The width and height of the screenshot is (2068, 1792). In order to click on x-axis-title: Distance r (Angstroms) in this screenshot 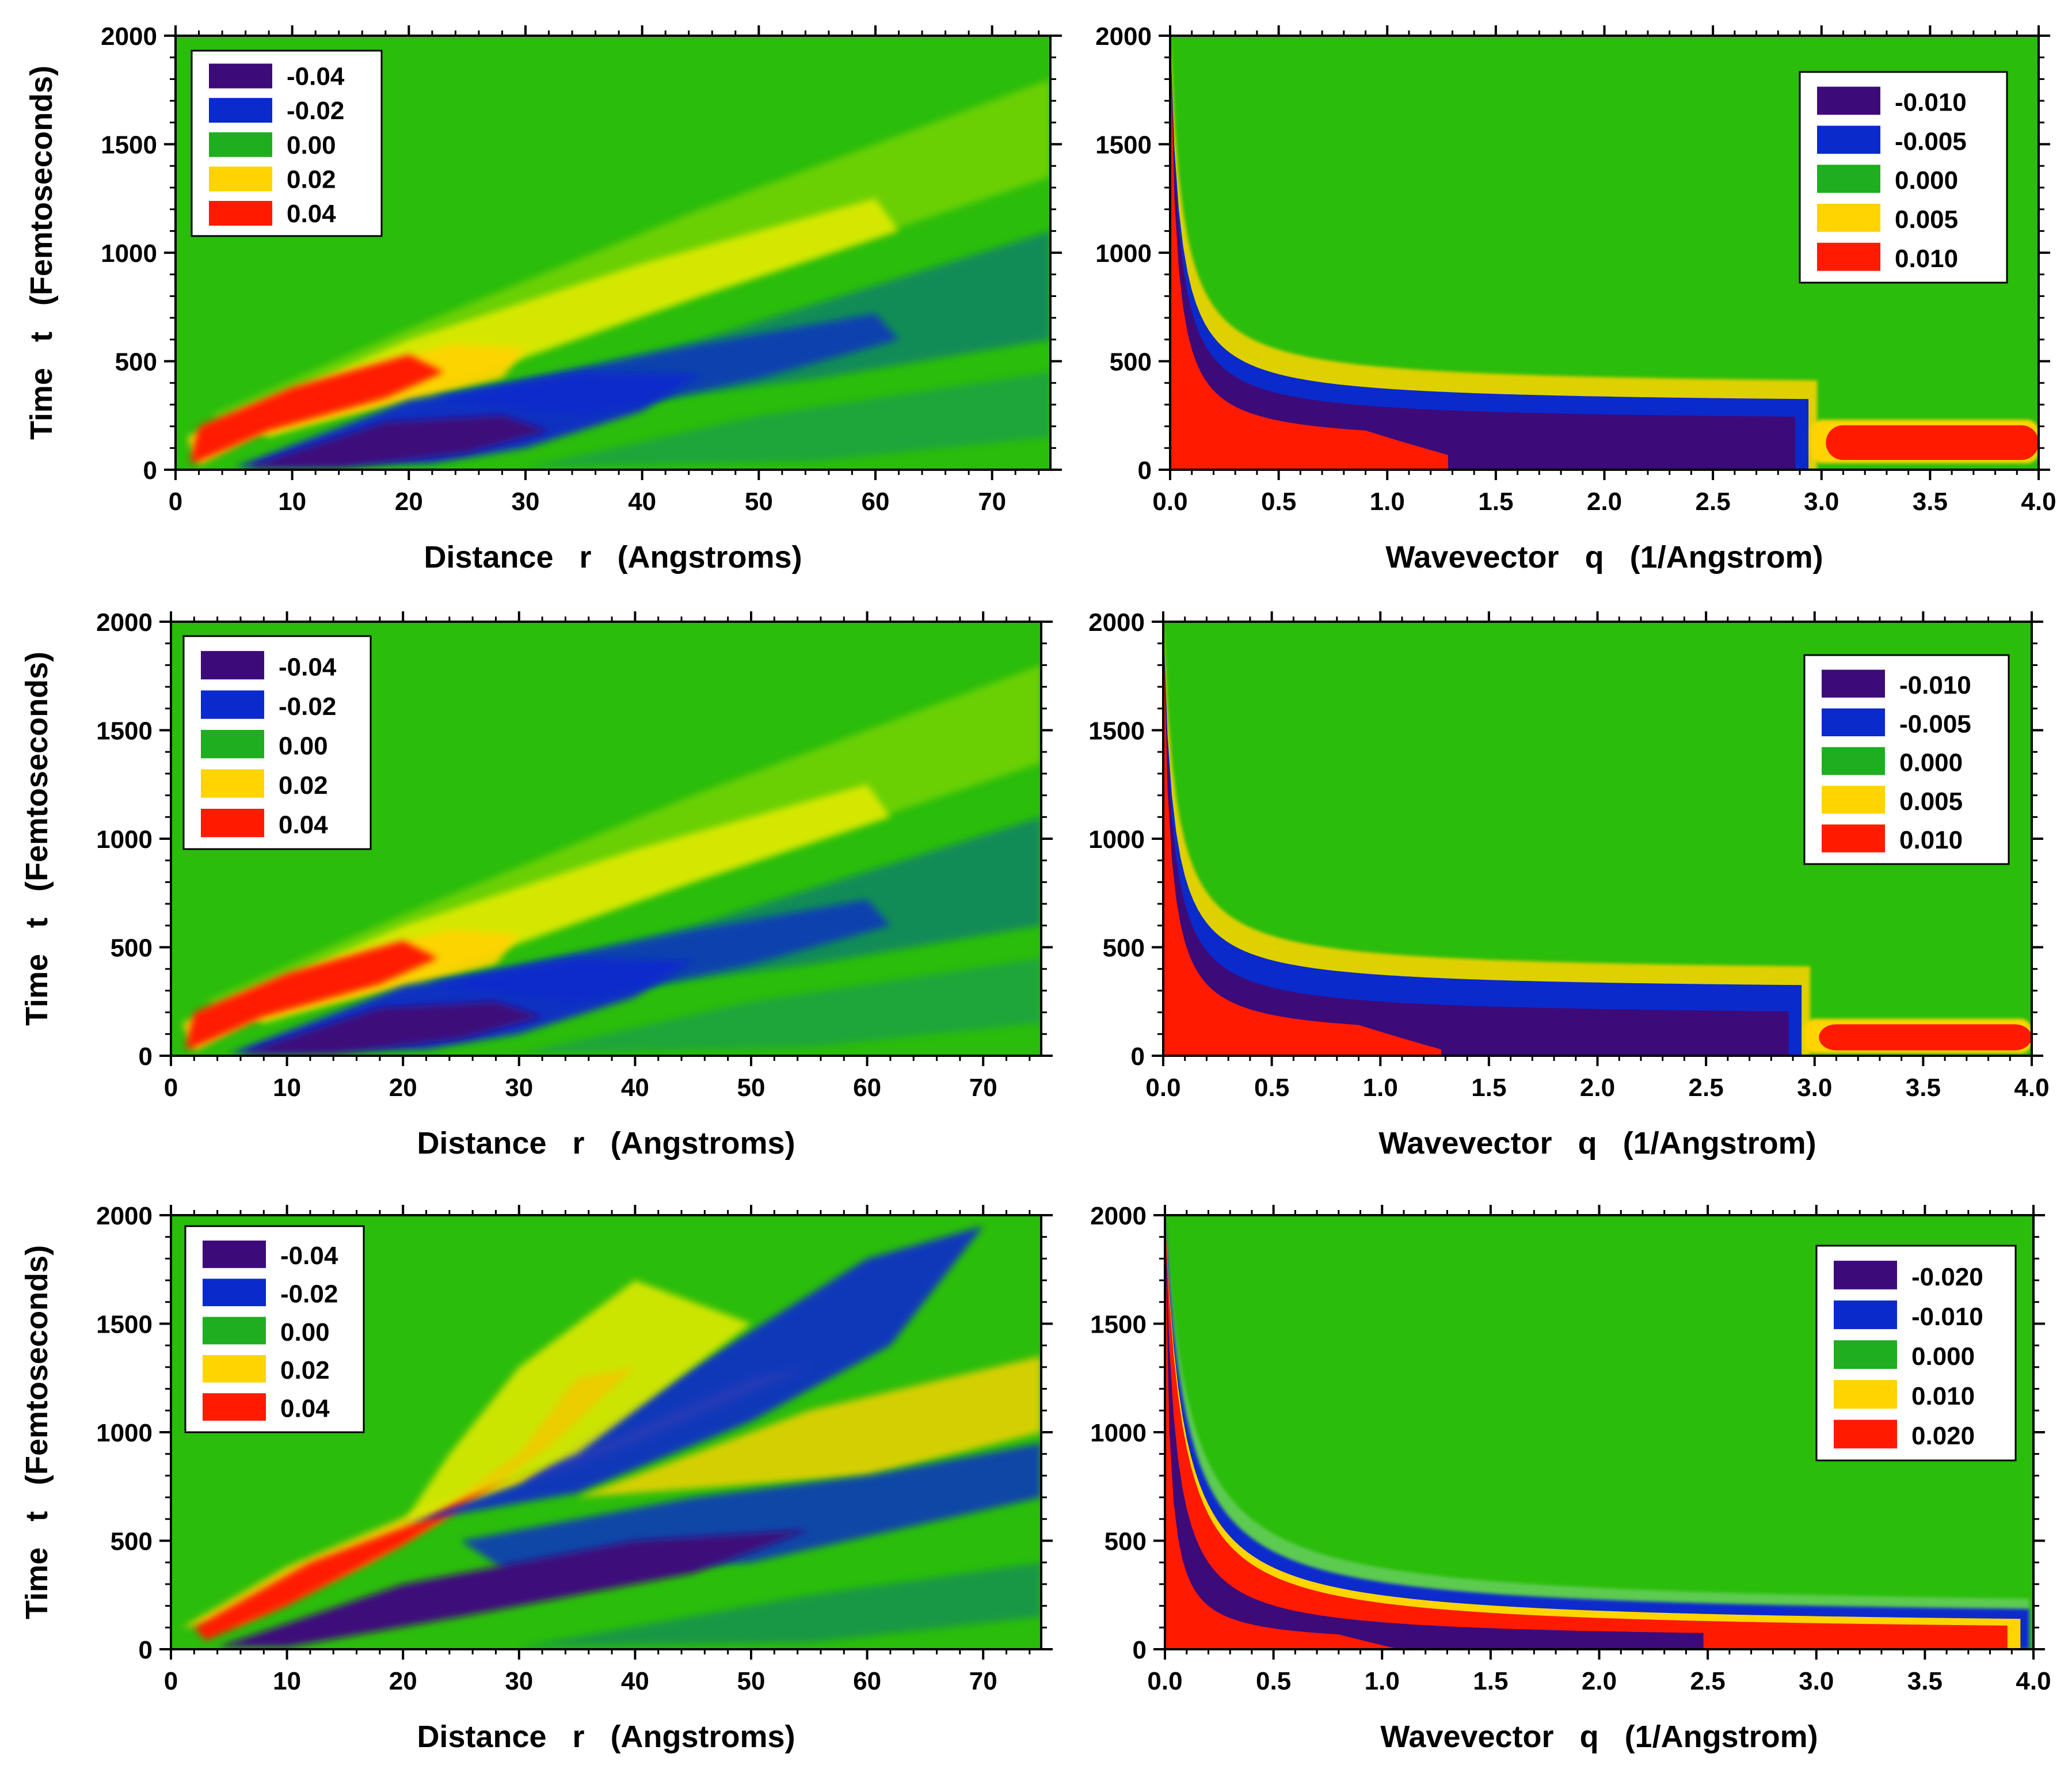, I will do `click(606, 1736)`.